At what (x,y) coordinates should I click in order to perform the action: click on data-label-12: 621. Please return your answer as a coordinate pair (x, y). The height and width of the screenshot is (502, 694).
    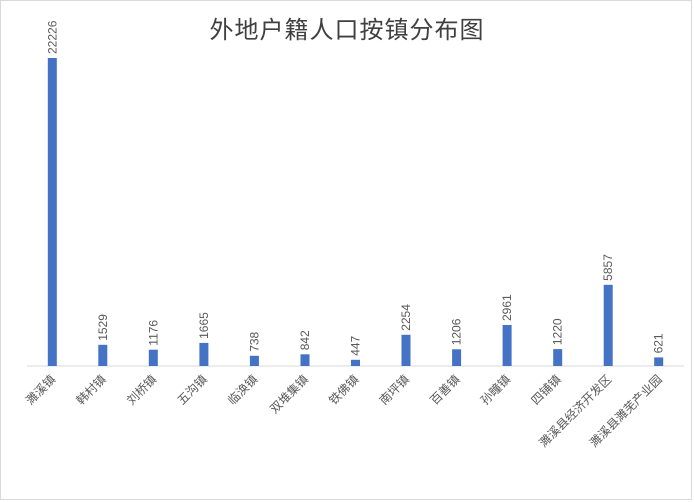
    Looking at the image, I should click on (659, 343).